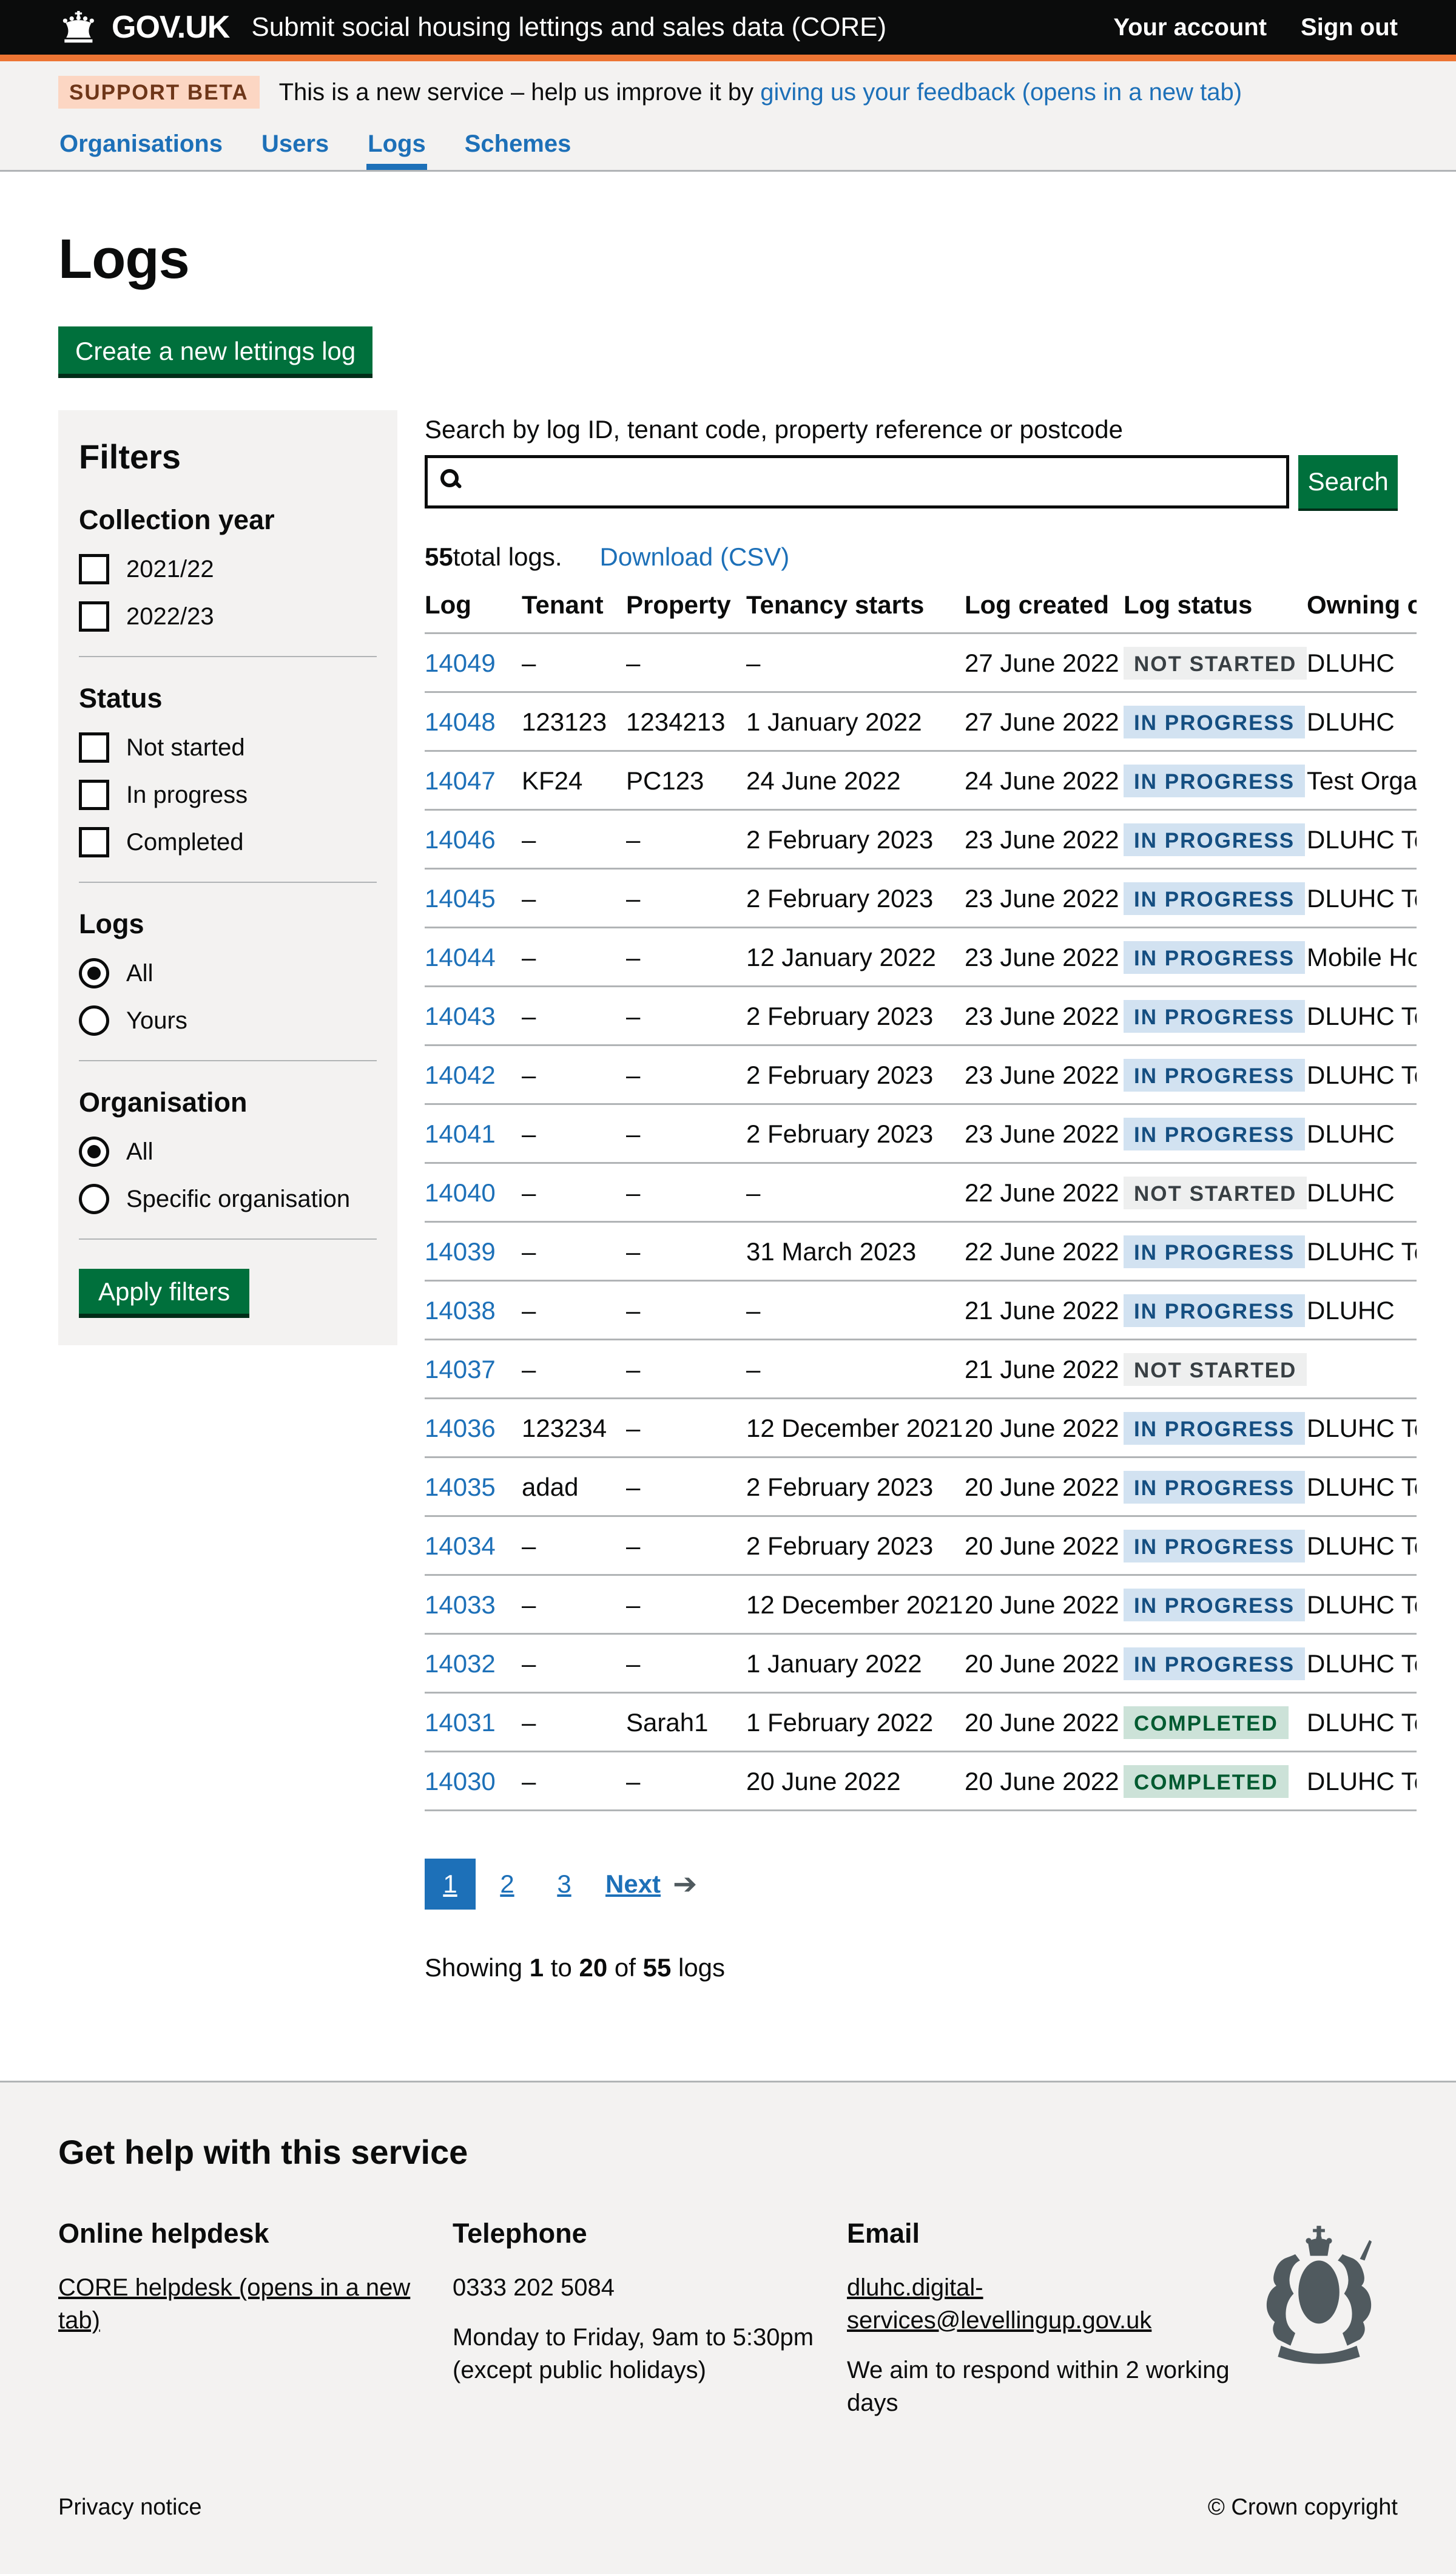 The image size is (1456, 2574). I want to click on your-account-link: Your account, so click(1190, 27).